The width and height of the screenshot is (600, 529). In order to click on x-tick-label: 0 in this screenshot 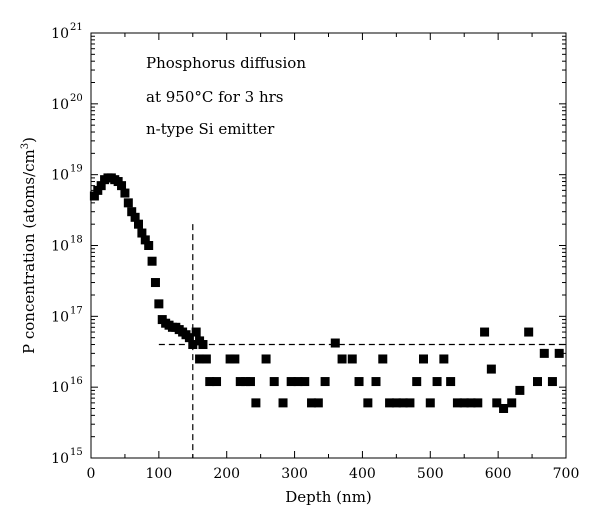, I will do `click(91, 474)`.